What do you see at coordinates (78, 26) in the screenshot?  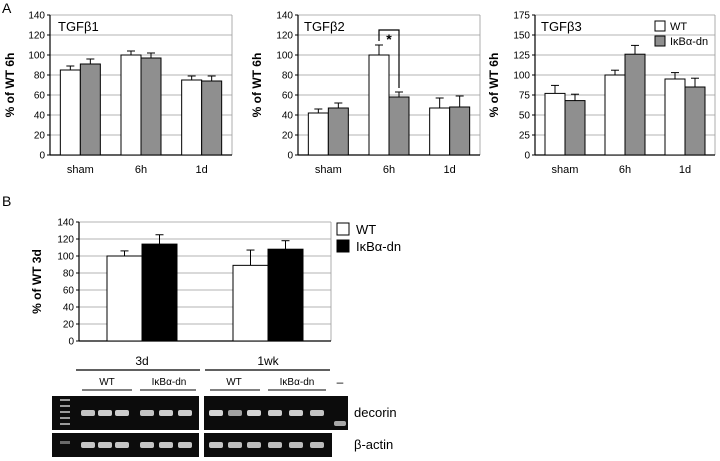 I see `chart-title: TGFβ1` at bounding box center [78, 26].